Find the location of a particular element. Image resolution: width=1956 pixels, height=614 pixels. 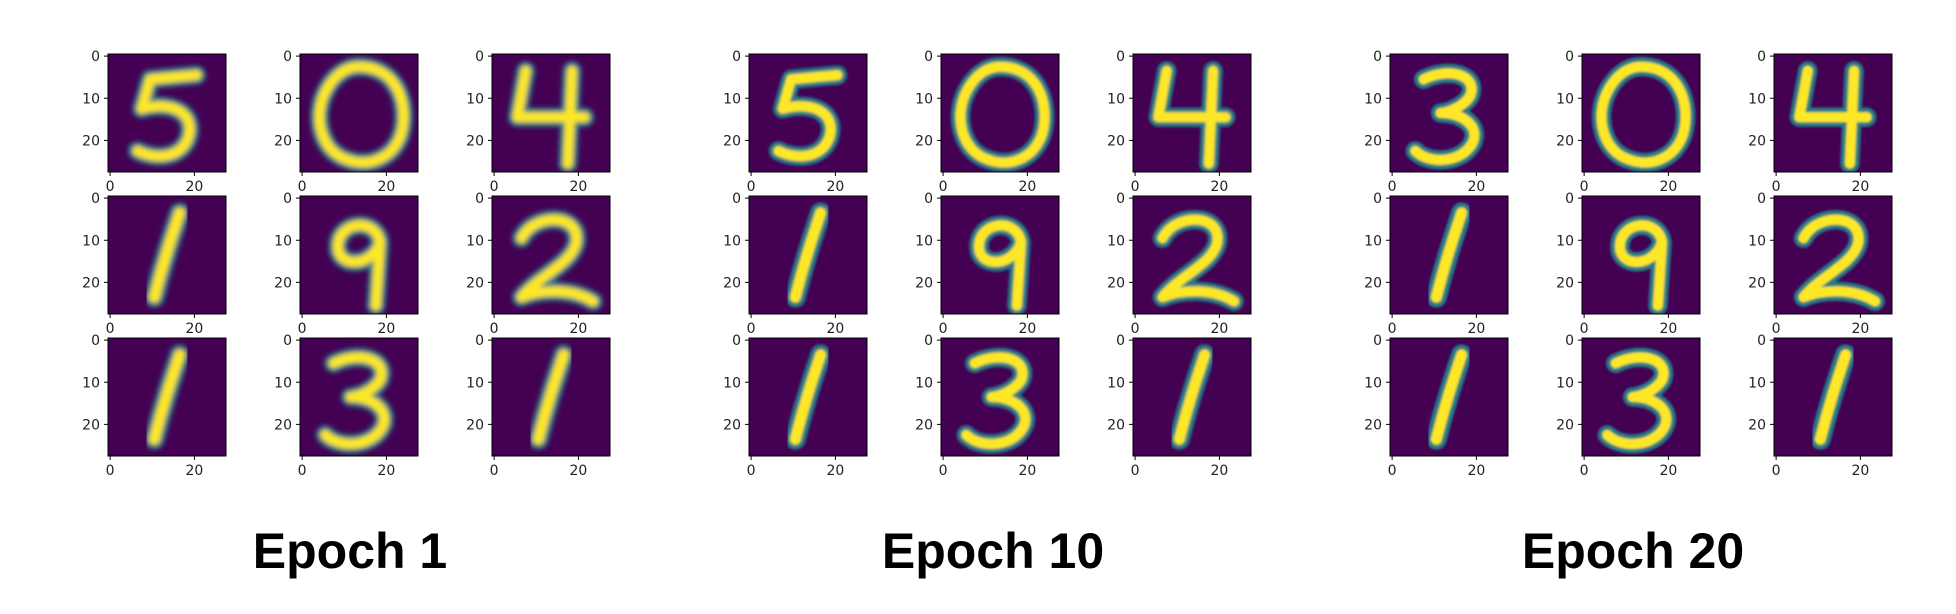

panel-e20-r2-c0: 0 10 20 0 20 is located at coordinates (1436, 406).